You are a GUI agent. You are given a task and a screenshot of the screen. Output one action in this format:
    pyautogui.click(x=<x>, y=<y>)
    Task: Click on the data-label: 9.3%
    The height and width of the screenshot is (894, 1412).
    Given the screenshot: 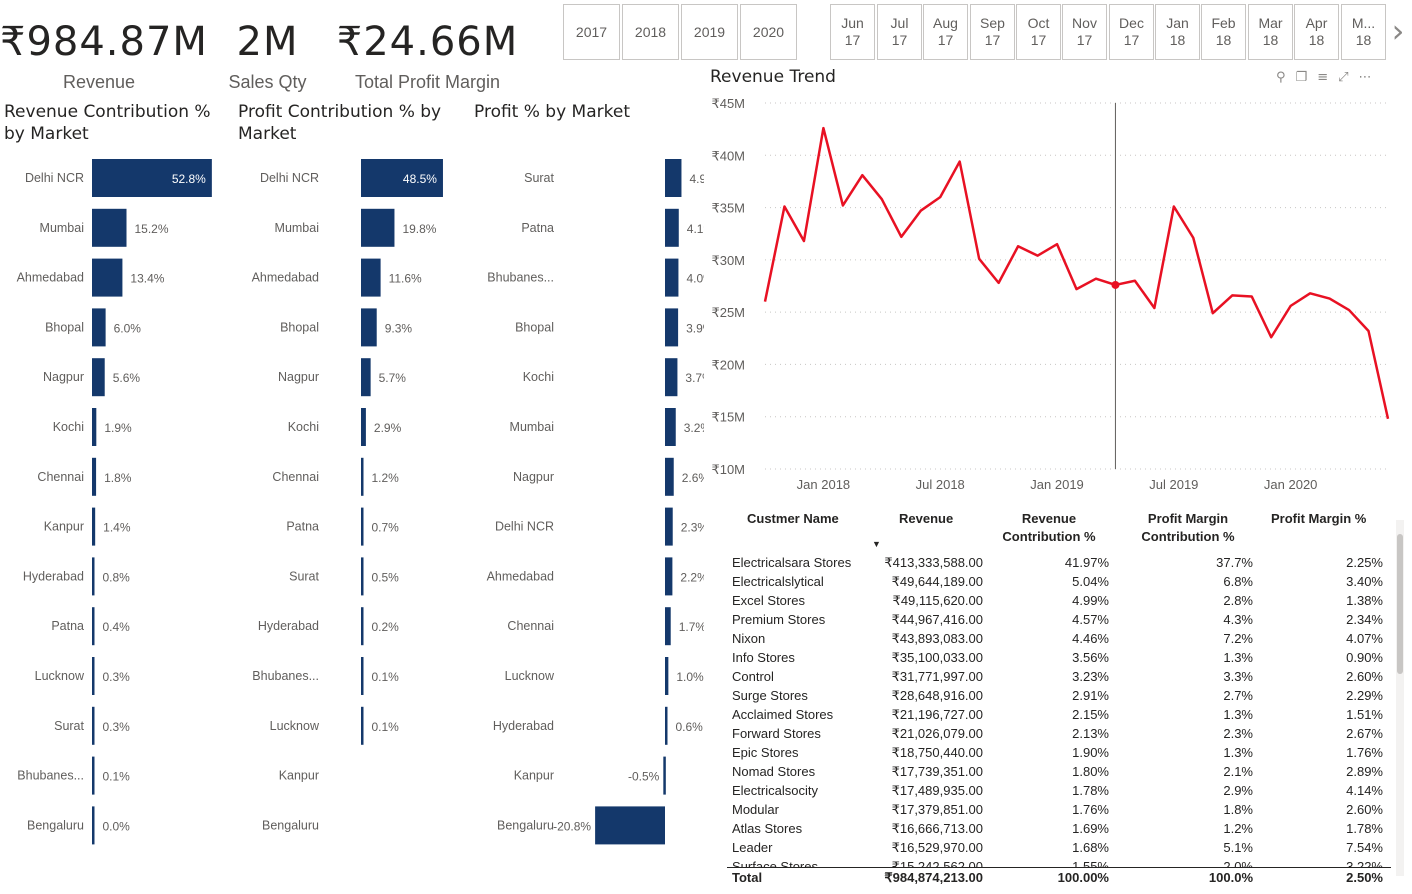 What is the action you would take?
    pyautogui.click(x=399, y=328)
    